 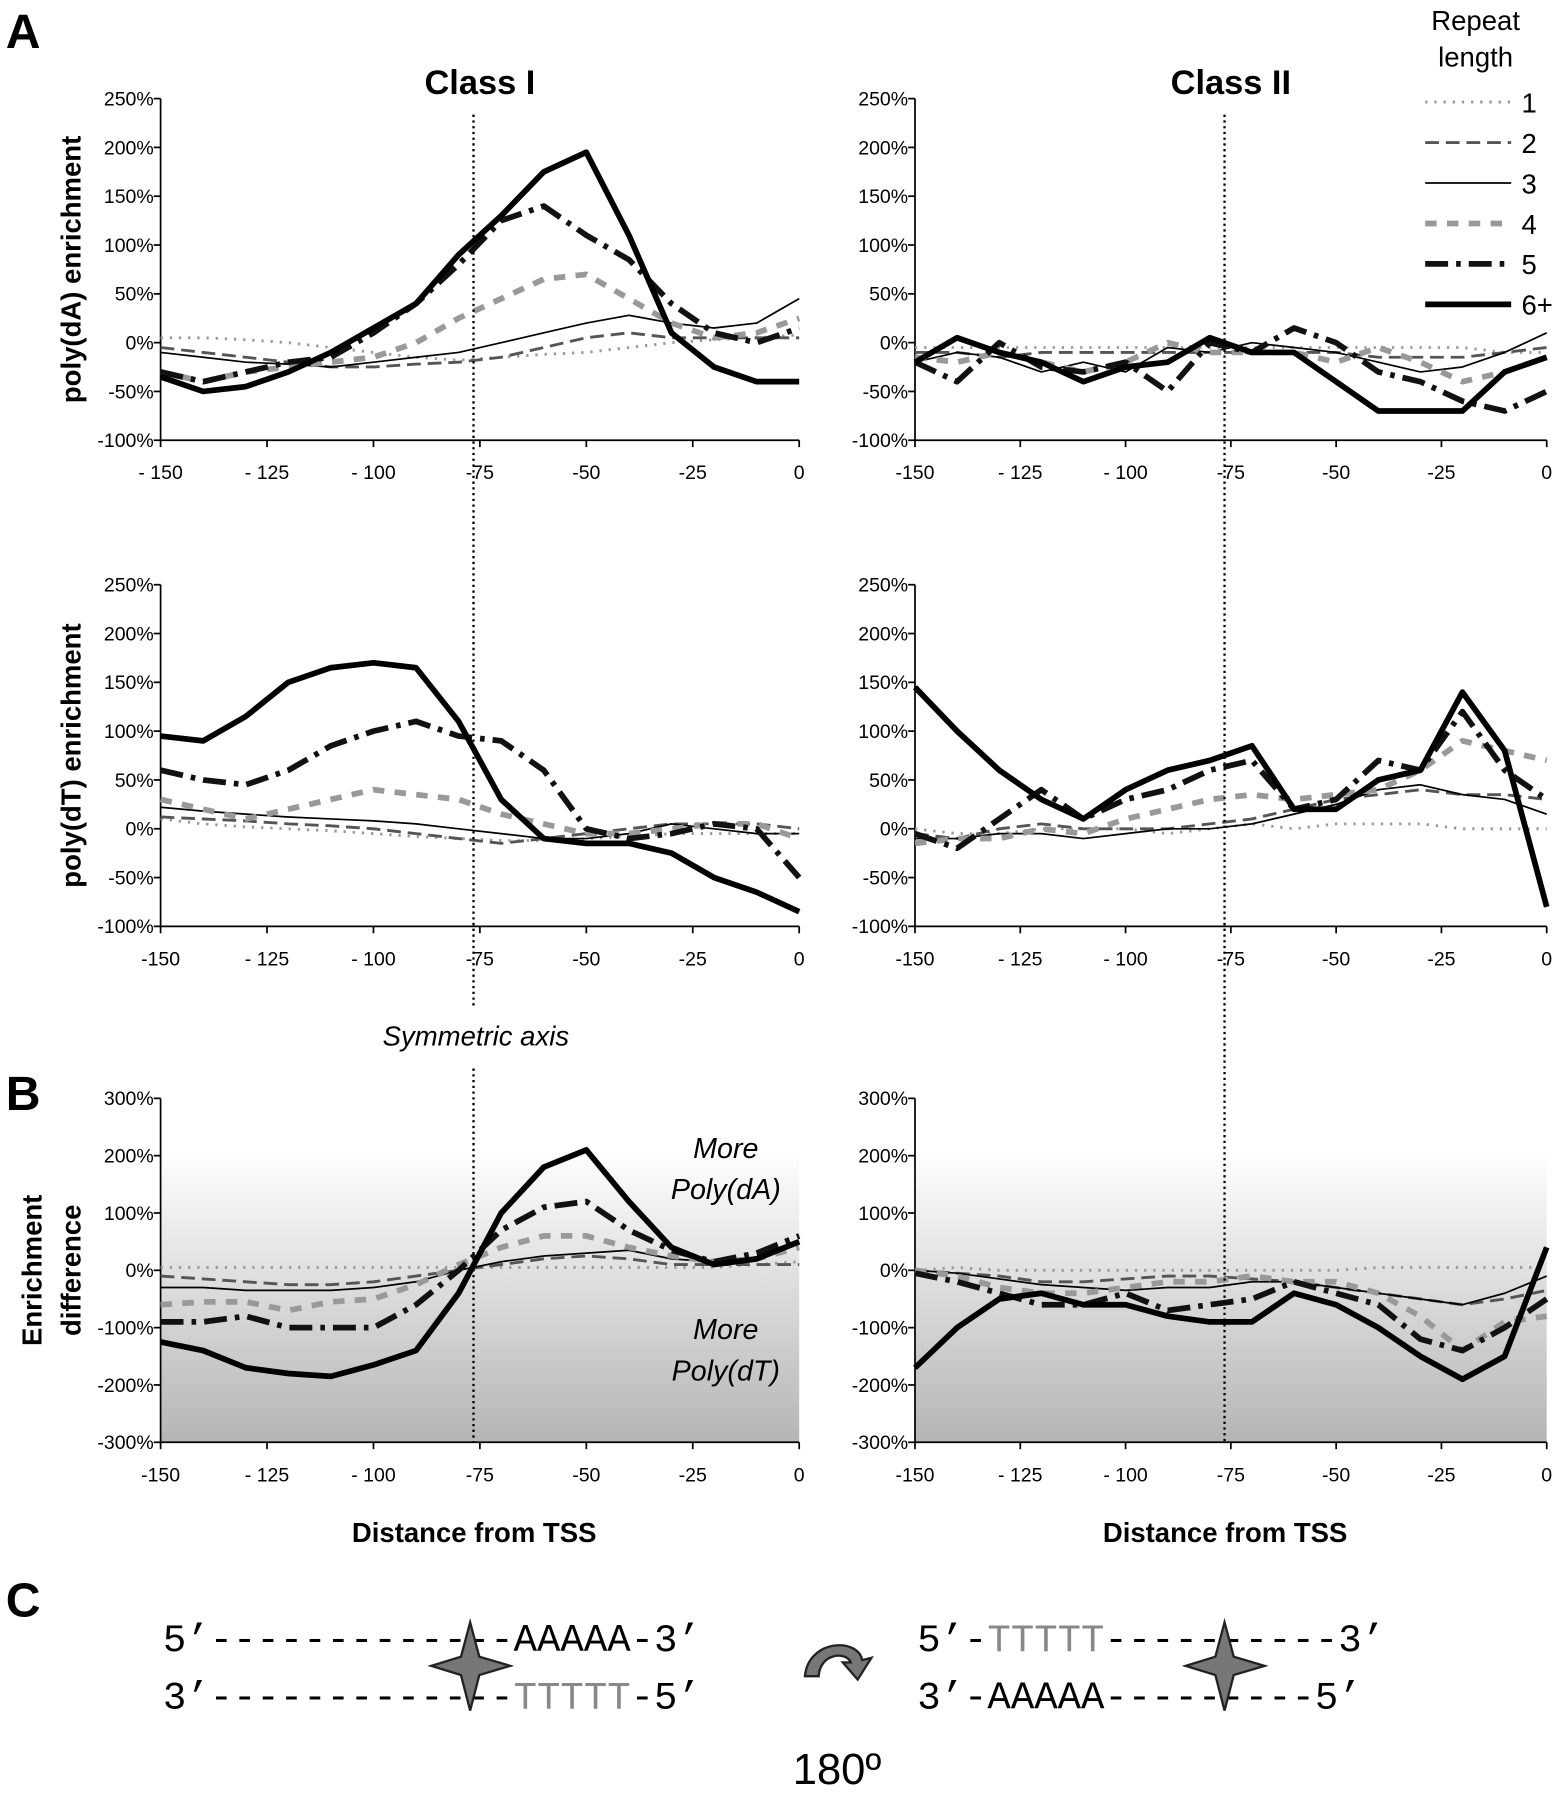 What do you see at coordinates (1151, 1641) in the screenshot?
I see `strand: 5’-TTTTT----------3’` at bounding box center [1151, 1641].